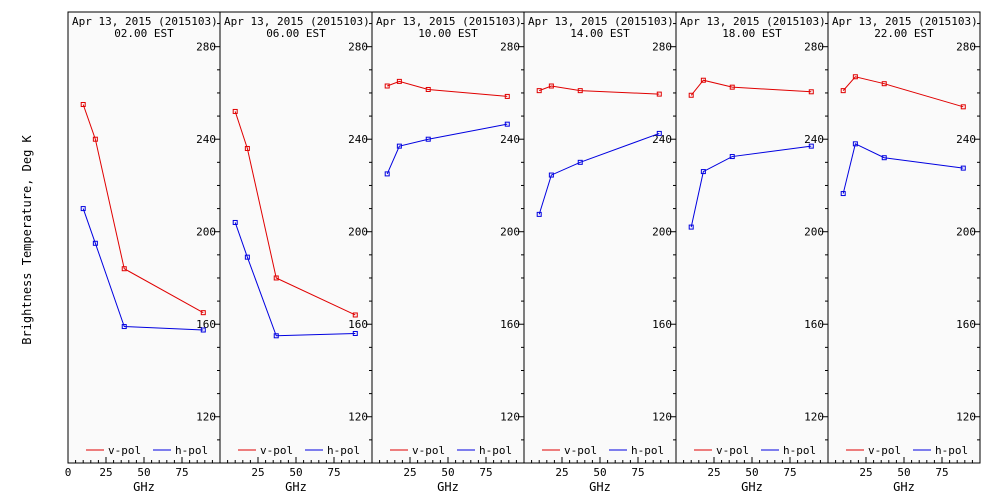 Image resolution: width=1000 pixels, height=504 pixels. Describe the element at coordinates (27, 239) in the screenshot. I see `y-axis-title: Brightness Temperature, Deg K` at that location.